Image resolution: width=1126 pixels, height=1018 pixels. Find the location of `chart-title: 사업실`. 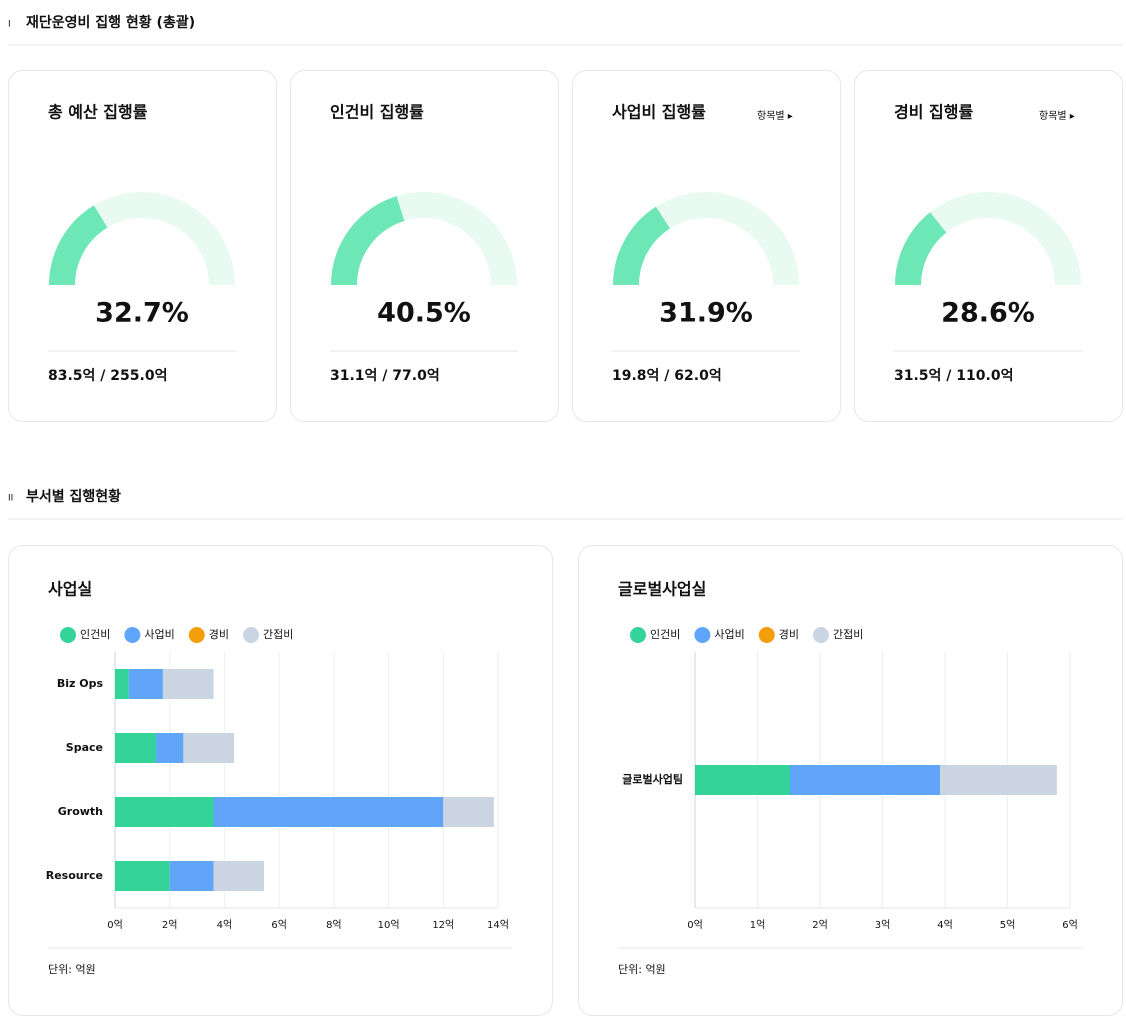

chart-title: 사업실 is located at coordinates (70, 589).